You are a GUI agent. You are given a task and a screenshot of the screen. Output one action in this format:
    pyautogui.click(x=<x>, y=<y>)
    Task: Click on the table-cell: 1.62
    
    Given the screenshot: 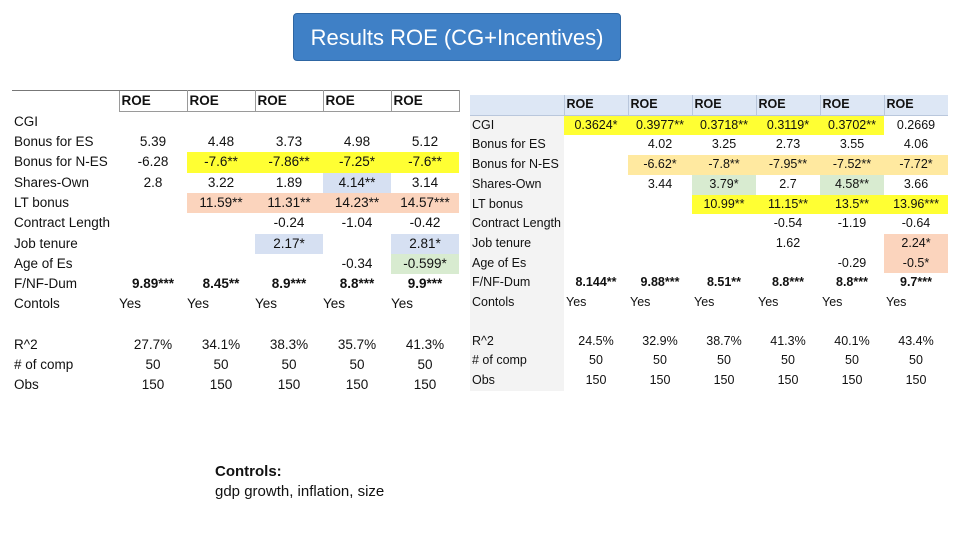 What is the action you would take?
    pyautogui.click(x=788, y=242)
    